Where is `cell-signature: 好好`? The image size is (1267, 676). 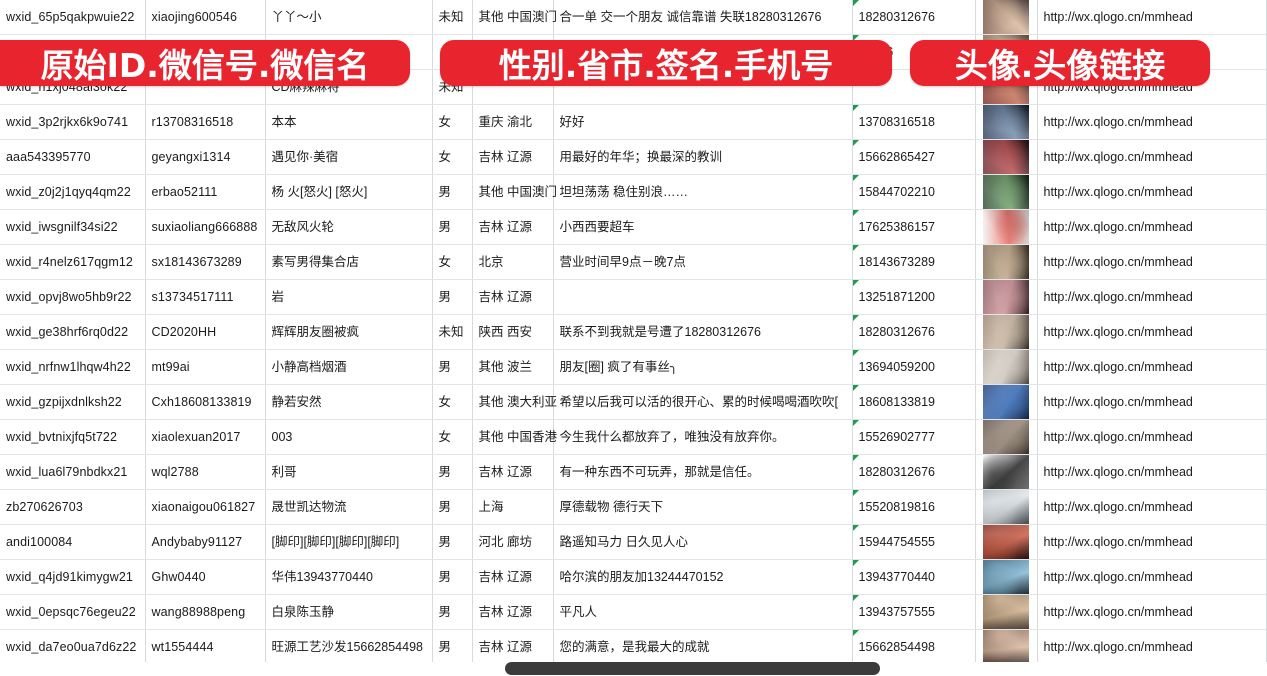
cell-signature: 好好 is located at coordinates (703, 122).